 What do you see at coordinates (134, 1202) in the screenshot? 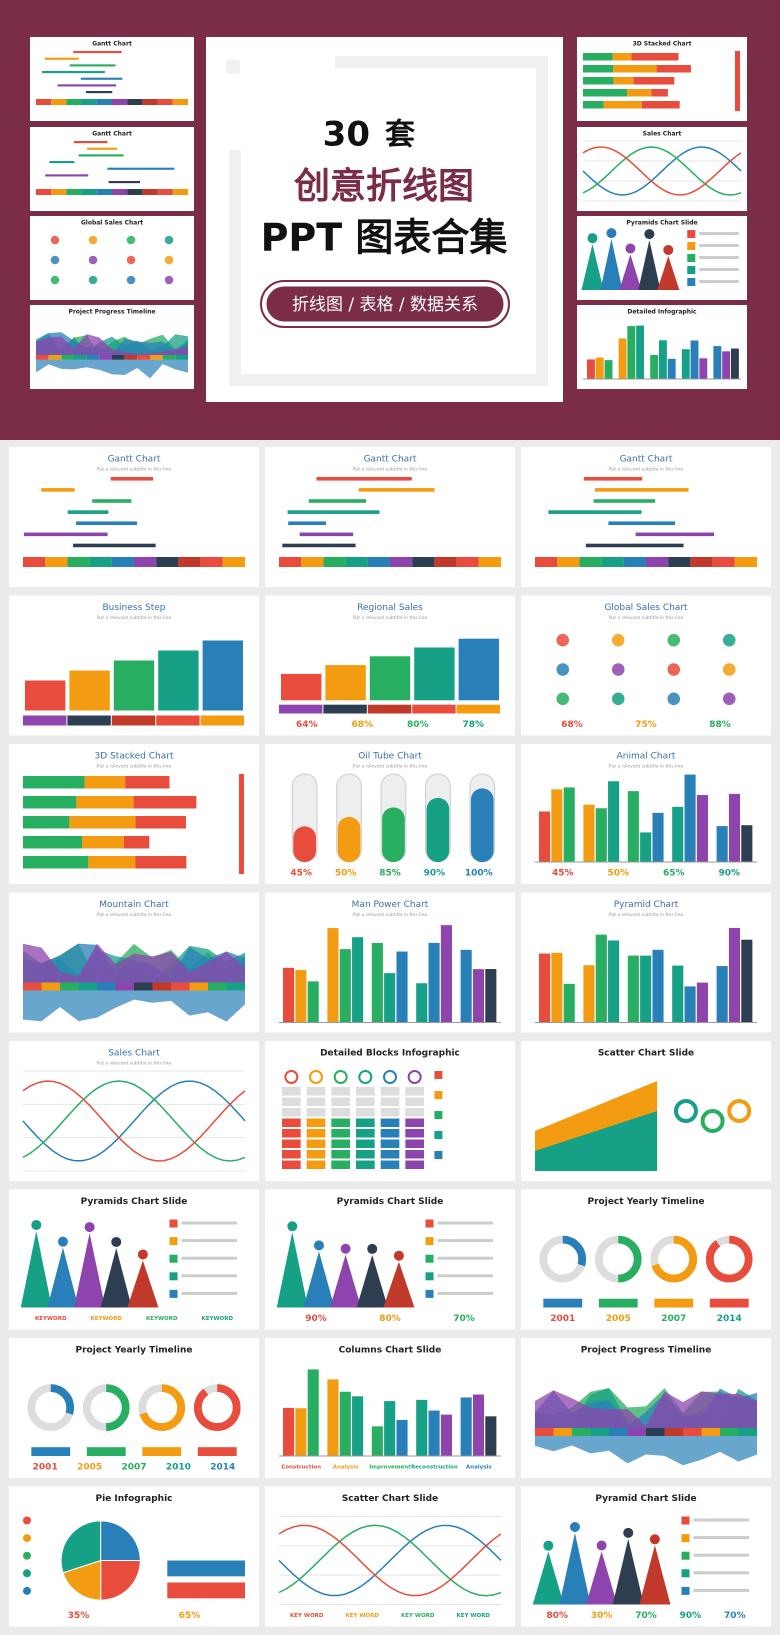
I see `slide-title: Pyramids Chart Slide` at bounding box center [134, 1202].